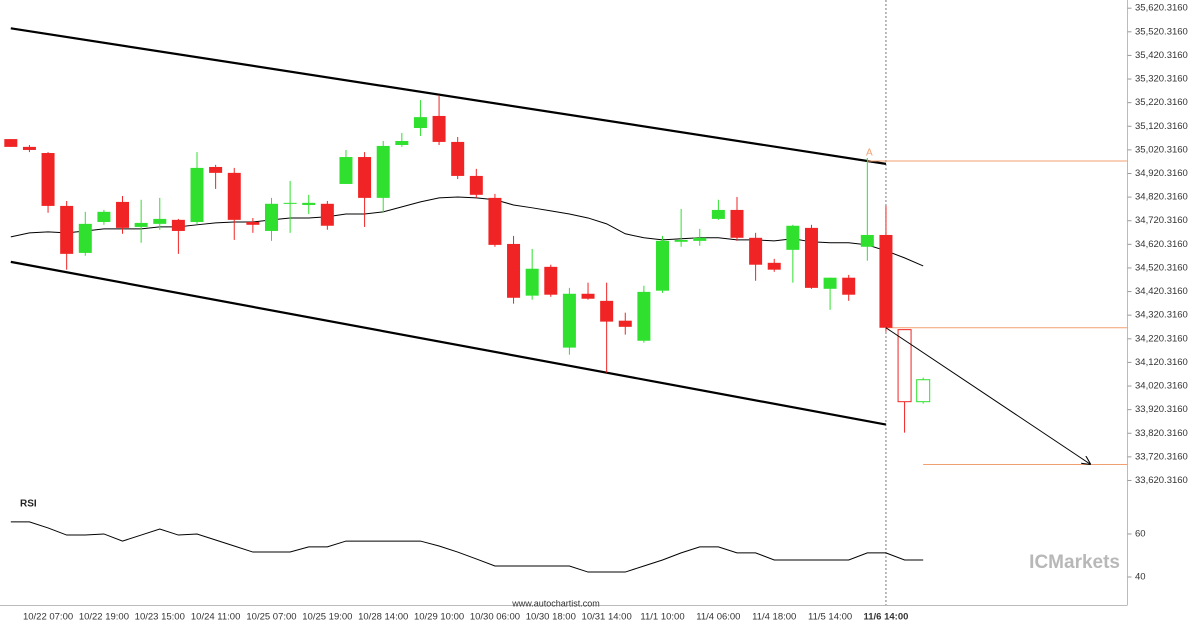 Image resolution: width=1200 pixels, height=630 pixels. I want to click on x-tick-label: 10/22 19:00, so click(104, 617).